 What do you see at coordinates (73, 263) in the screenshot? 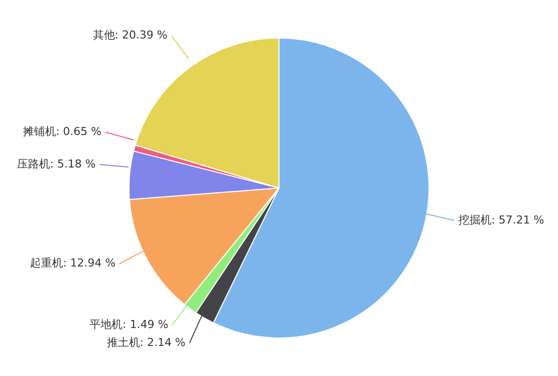
I see `slice-label: 起重机: 12.94 %` at bounding box center [73, 263].